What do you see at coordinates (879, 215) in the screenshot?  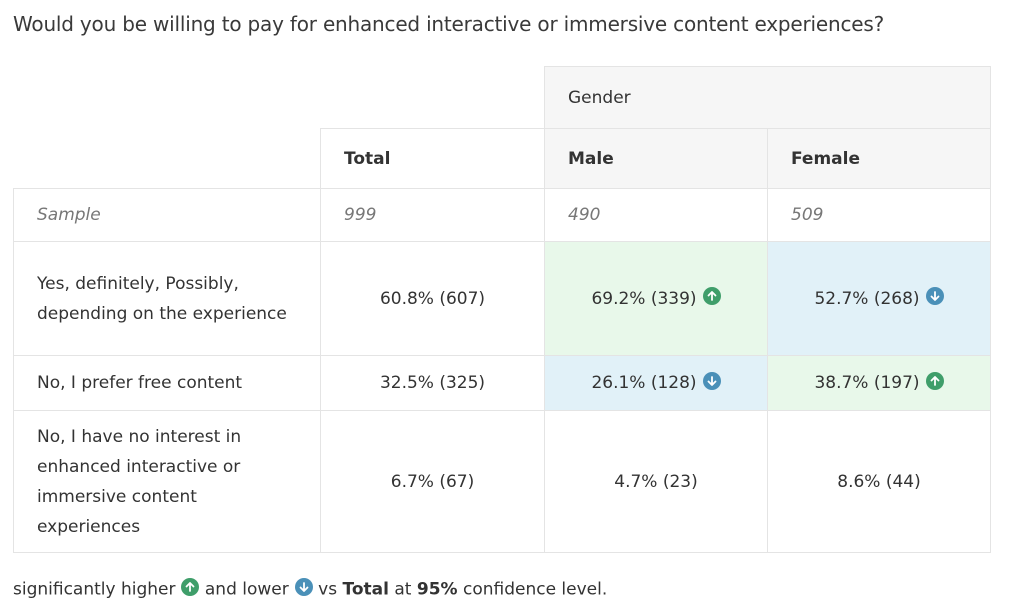 I see `sample-value: 509` at bounding box center [879, 215].